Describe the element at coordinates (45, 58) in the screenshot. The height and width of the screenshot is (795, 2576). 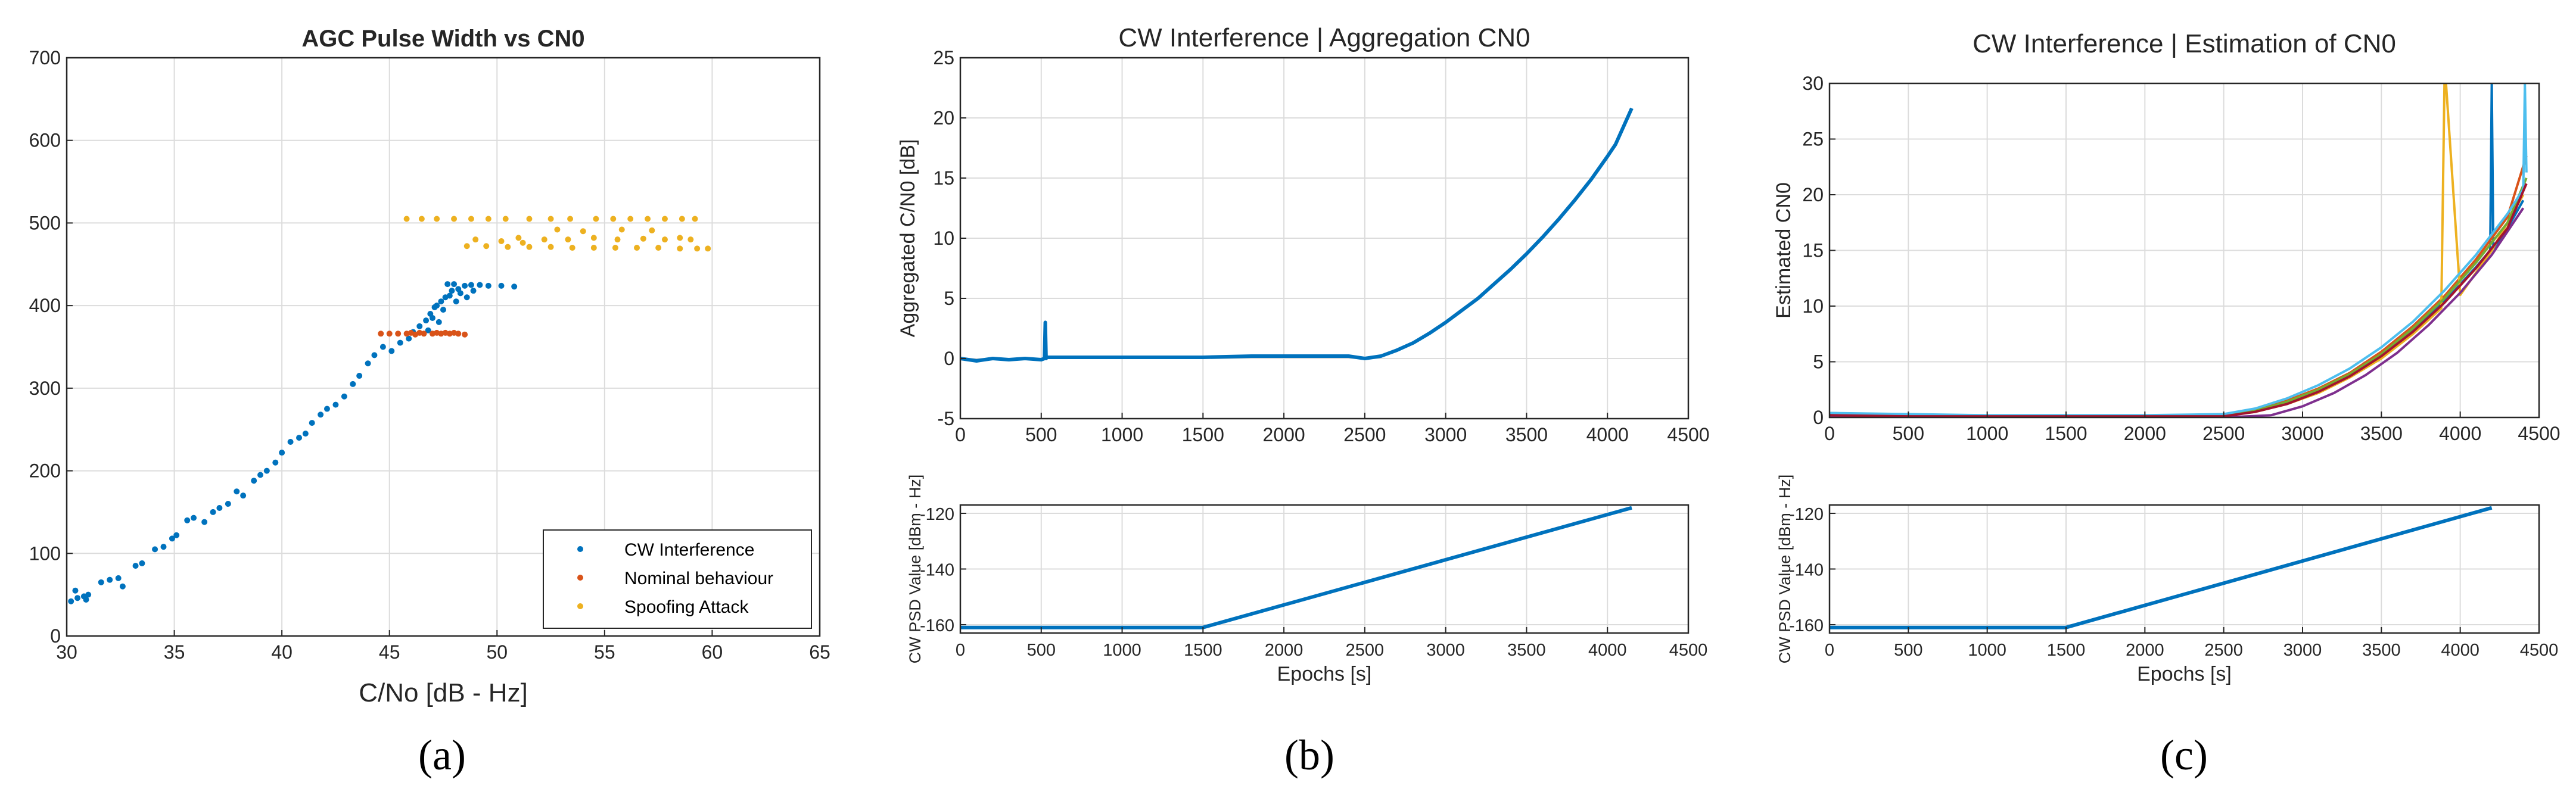
I see `y-tick-label: 700` at that location.